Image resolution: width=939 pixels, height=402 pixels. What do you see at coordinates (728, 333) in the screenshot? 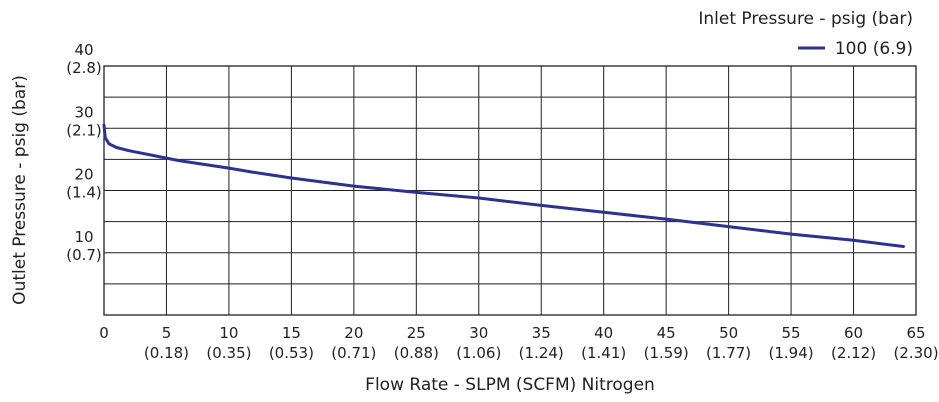
I see `x-tick-label: 50` at bounding box center [728, 333].